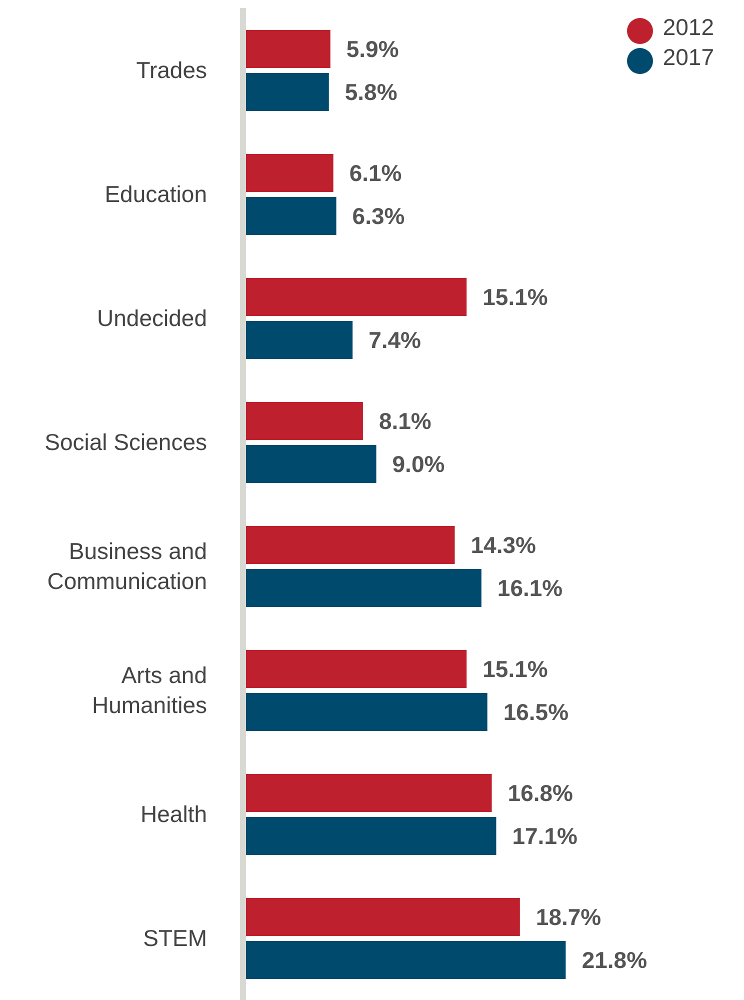 This screenshot has width=744, height=1000. Describe the element at coordinates (127, 566) in the screenshot. I see `y-tick-label: Business and Communication` at that location.